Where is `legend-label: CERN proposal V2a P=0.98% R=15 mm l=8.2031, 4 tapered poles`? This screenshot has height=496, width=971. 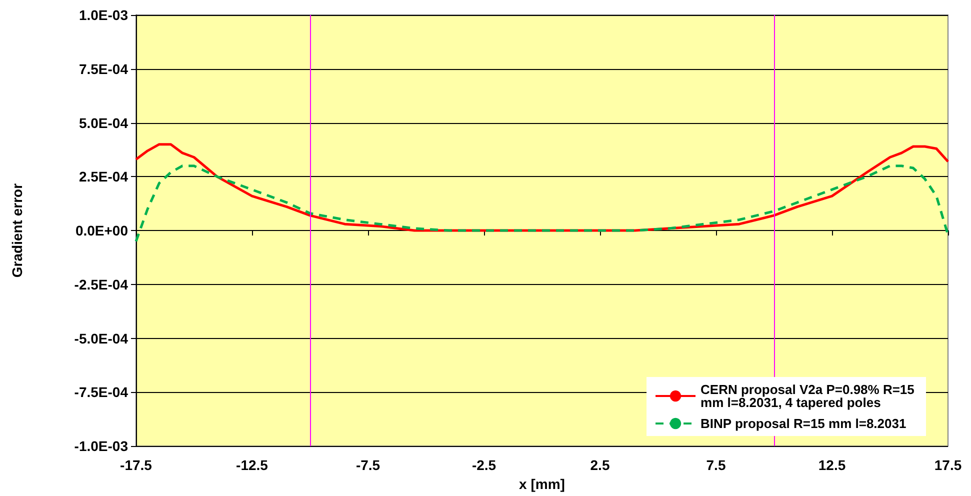 legend-label: CERN proposal V2a P=0.98% R=15 mm l=8.2031, 4 tapered poles is located at coordinates (809, 396).